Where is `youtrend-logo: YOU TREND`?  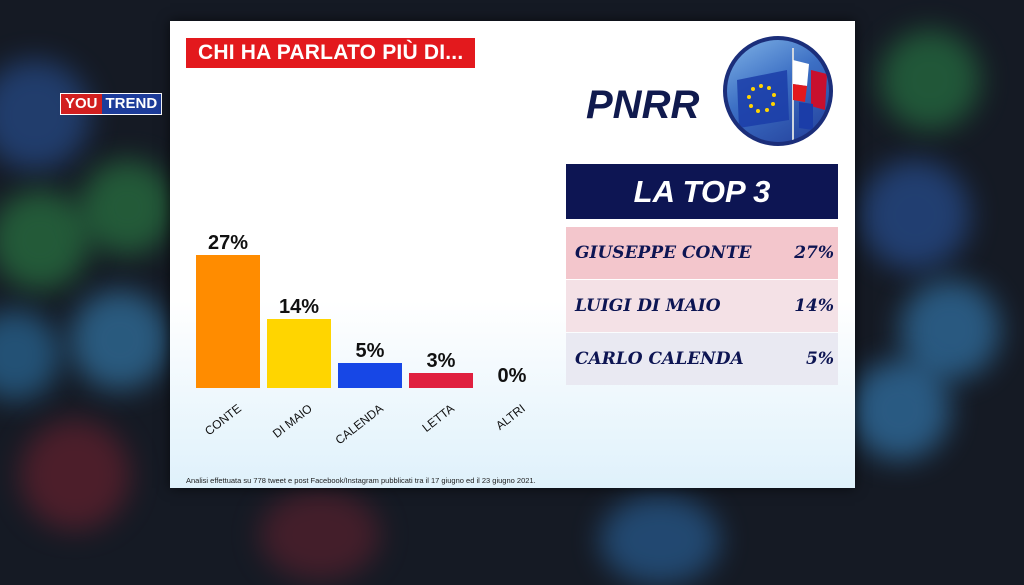
youtrend-logo: YOU TREND is located at coordinates (111, 104).